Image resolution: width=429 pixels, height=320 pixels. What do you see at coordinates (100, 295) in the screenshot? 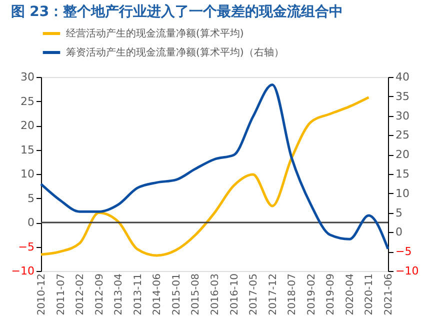
I see `x-tick-label: 2012-09` at bounding box center [100, 295].